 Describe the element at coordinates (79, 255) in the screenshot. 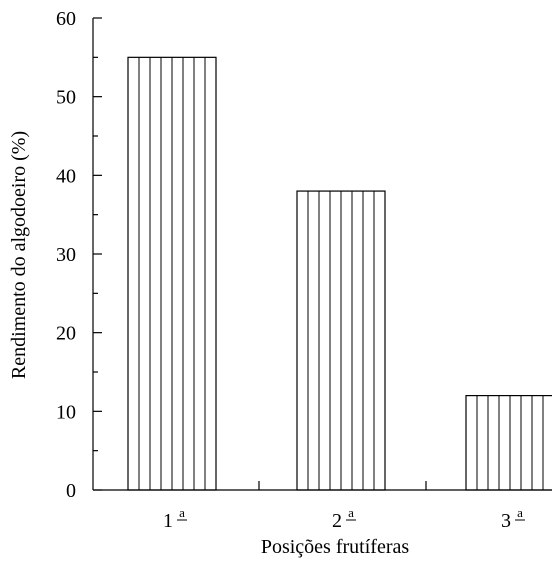

I see `y-axis: 0 10 20 30 40 50 60` at that location.